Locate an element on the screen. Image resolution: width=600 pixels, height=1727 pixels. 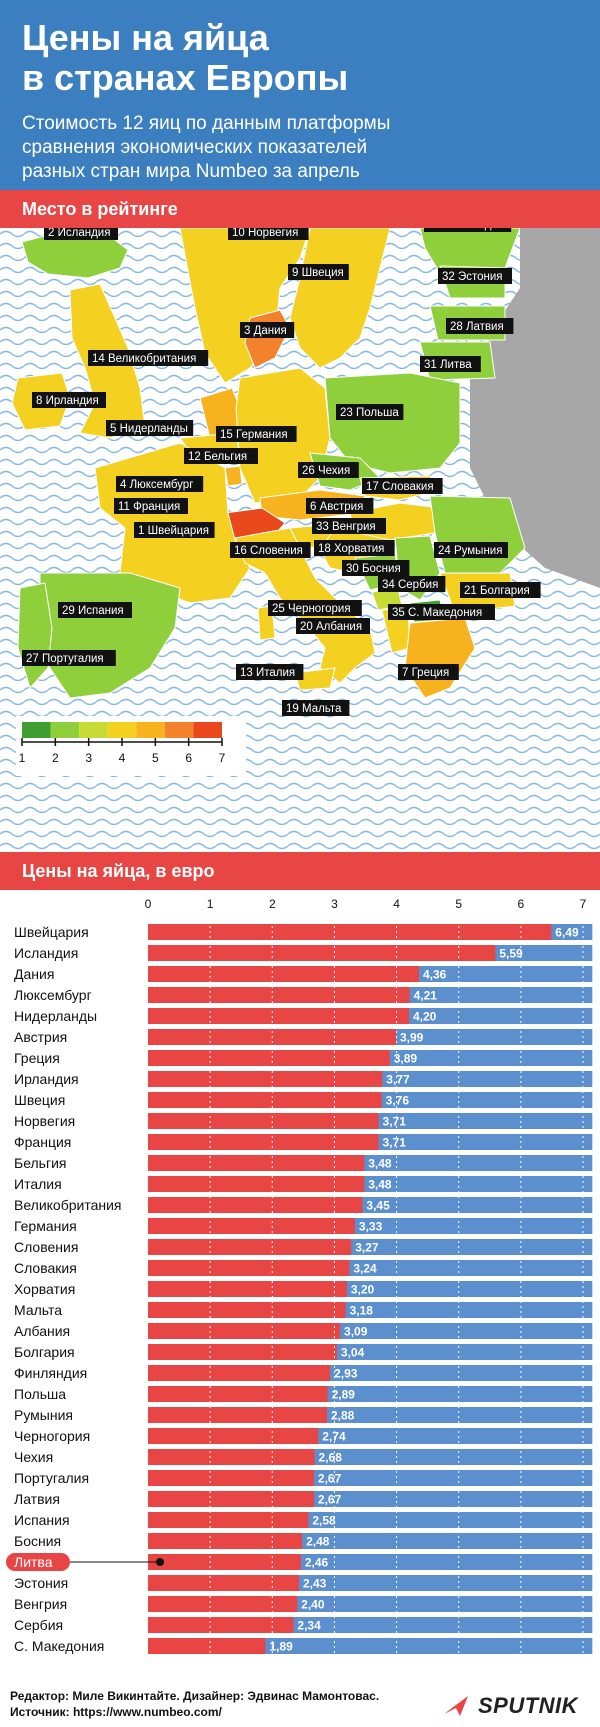
category-label: Румыния is located at coordinates (43, 1415).